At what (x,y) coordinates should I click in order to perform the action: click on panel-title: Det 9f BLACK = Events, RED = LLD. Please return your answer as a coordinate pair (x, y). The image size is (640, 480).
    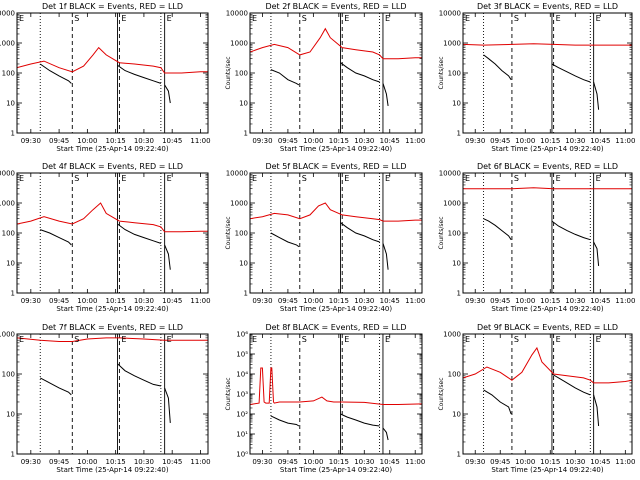
    Looking at the image, I should click on (547, 327).